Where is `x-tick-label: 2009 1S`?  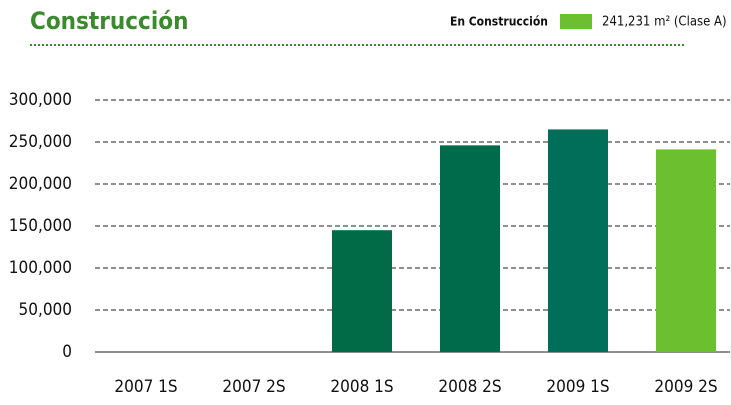
x-tick-label: 2009 1S is located at coordinates (577, 387).